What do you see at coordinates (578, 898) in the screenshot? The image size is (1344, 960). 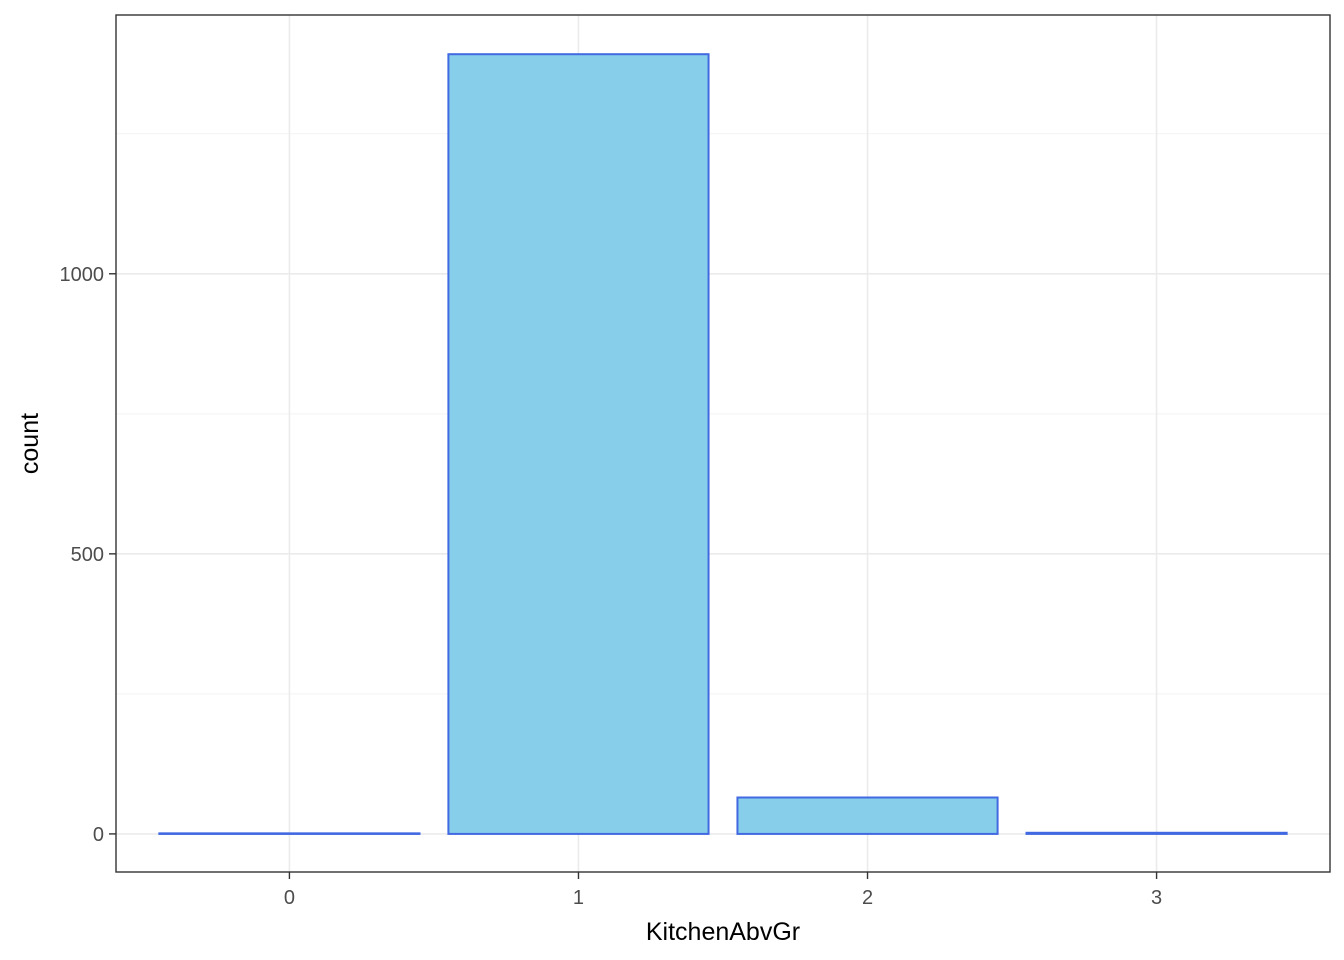 I see `x-tick-label: 1` at bounding box center [578, 898].